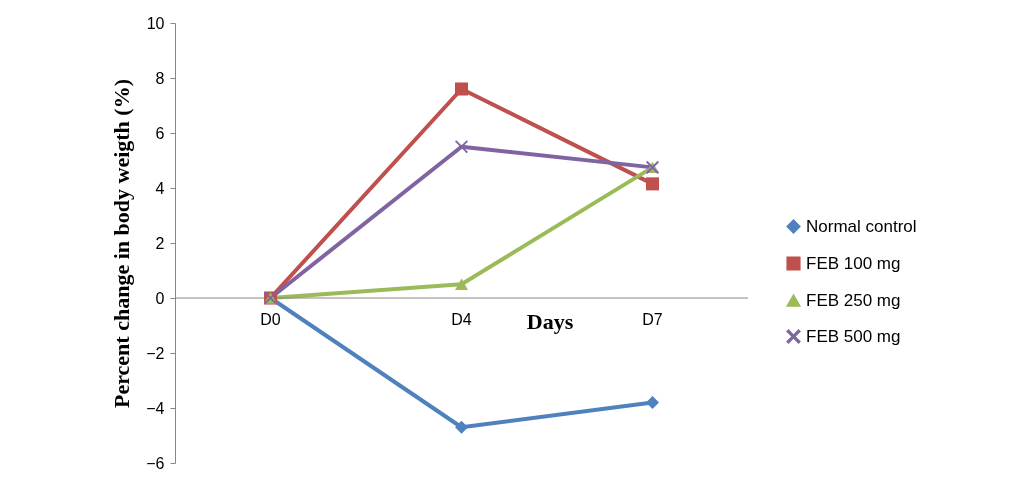  What do you see at coordinates (155, 23) in the screenshot?
I see `y-tick-label: 10` at bounding box center [155, 23].